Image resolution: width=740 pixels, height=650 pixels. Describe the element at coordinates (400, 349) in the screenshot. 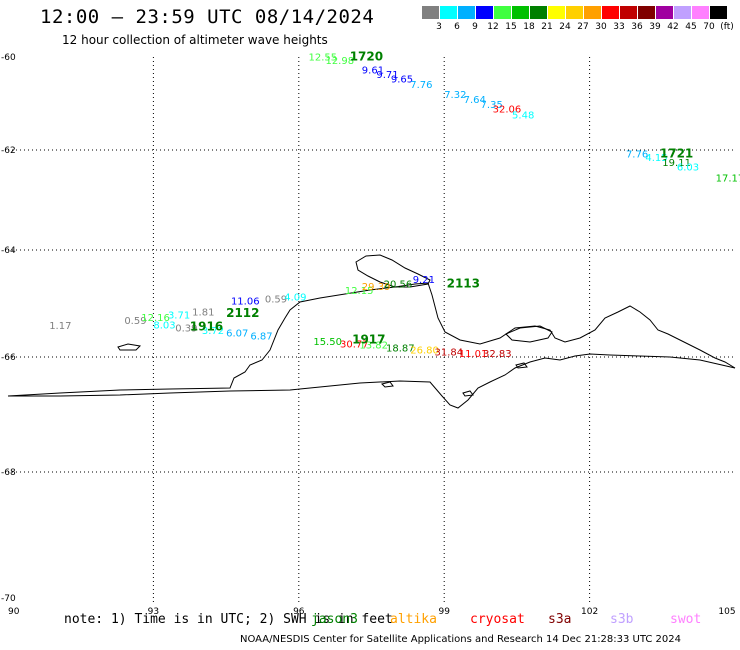

I see `wave-height-reading: 18.87` at that location.